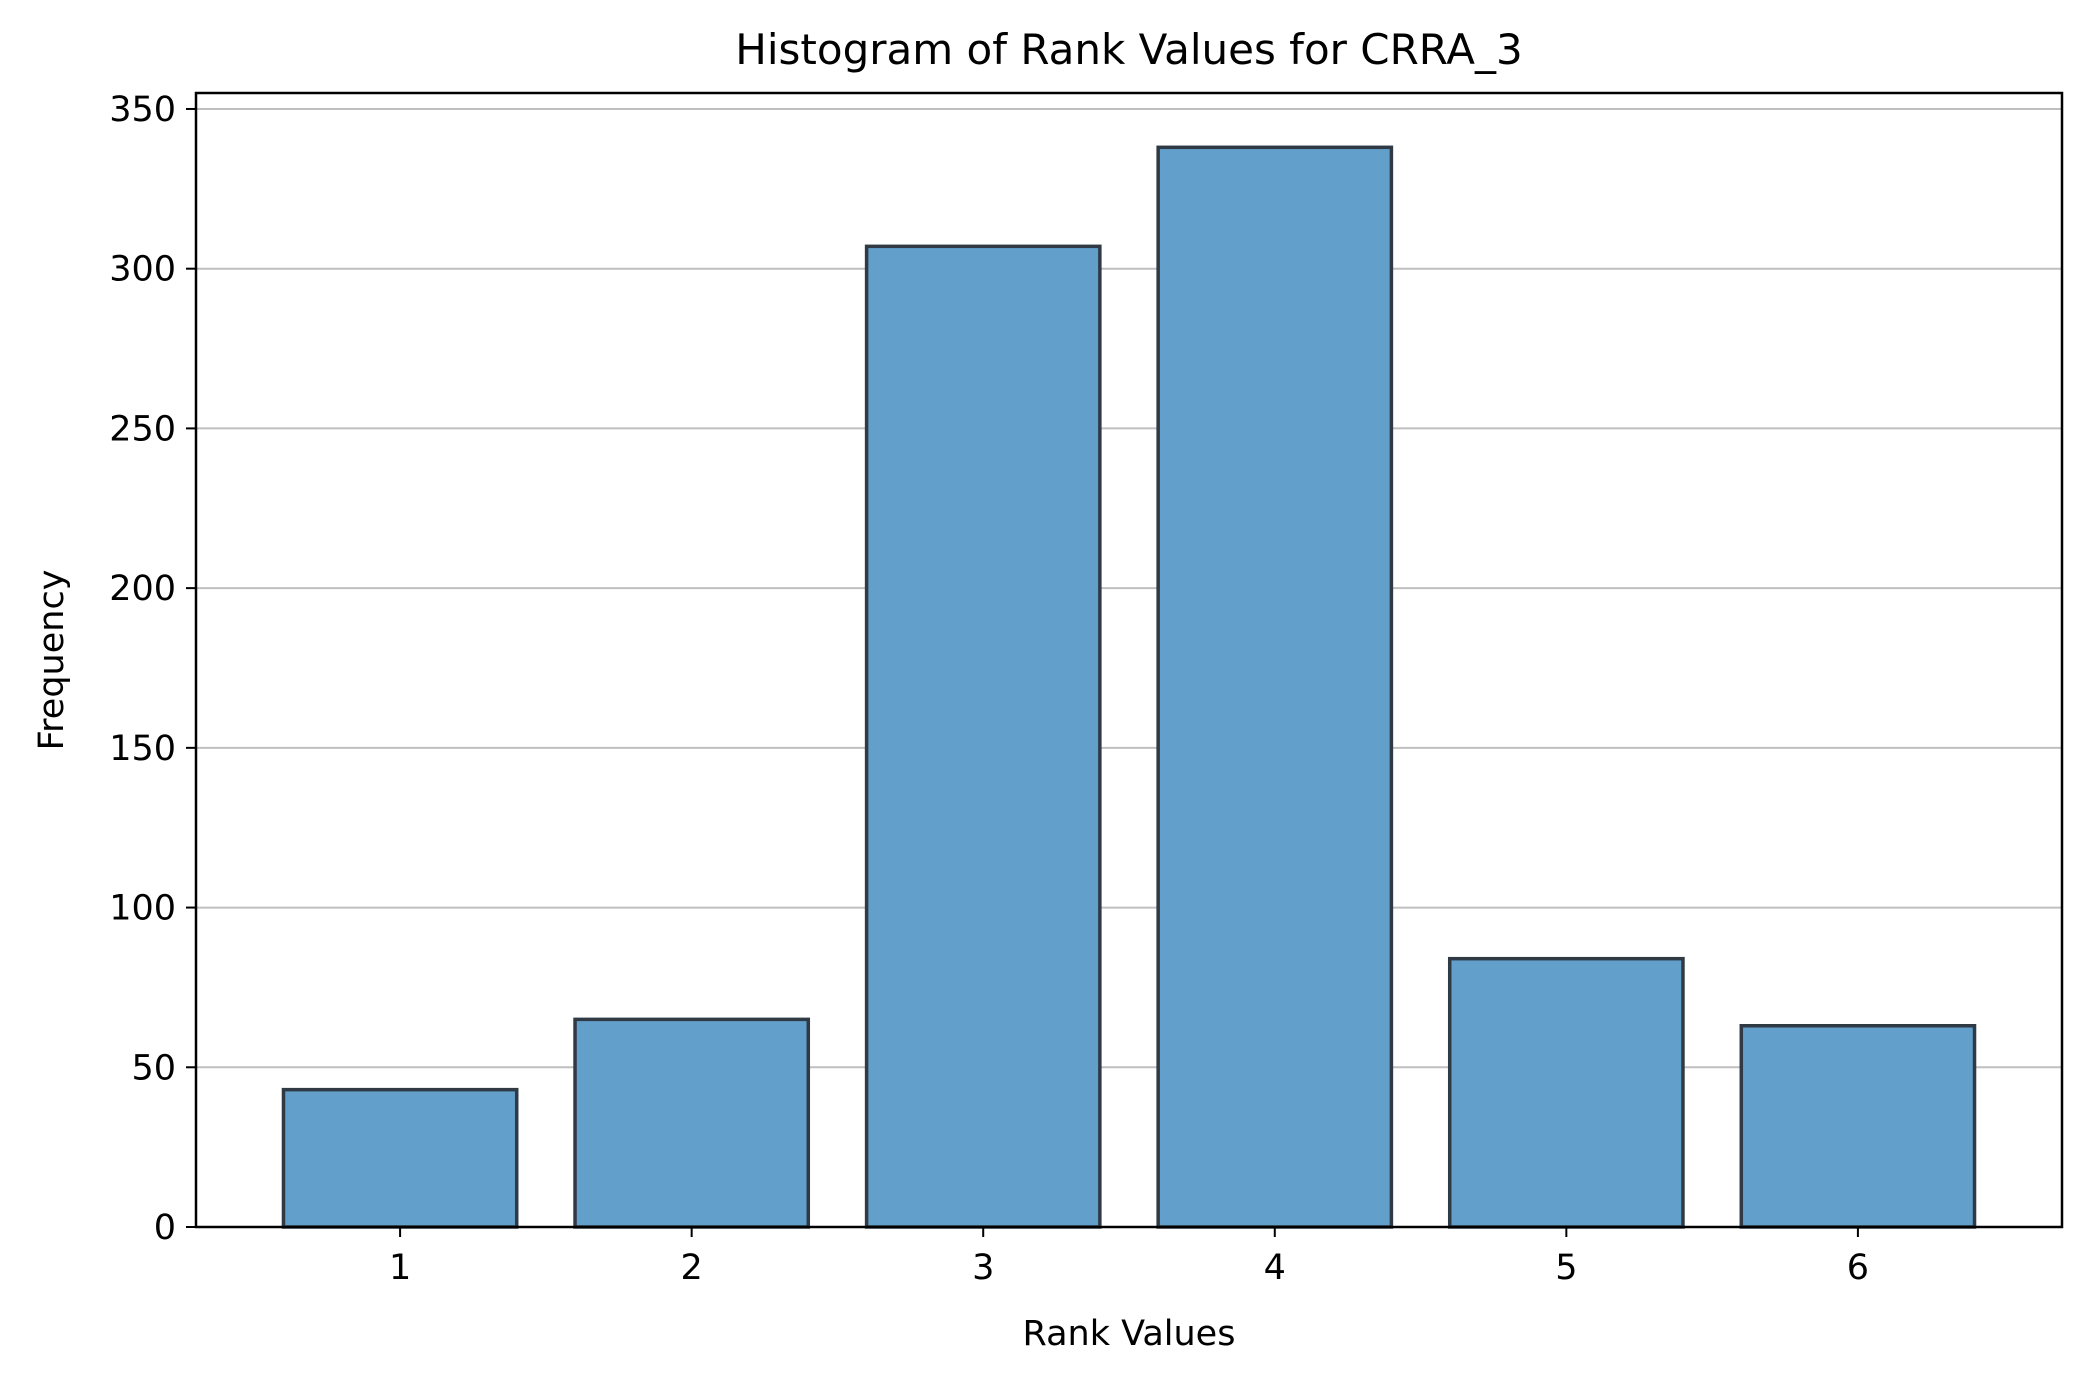 The image size is (2085, 1381). What do you see at coordinates (1129, 1334) in the screenshot?
I see `x-axis-label: Rank Values` at bounding box center [1129, 1334].